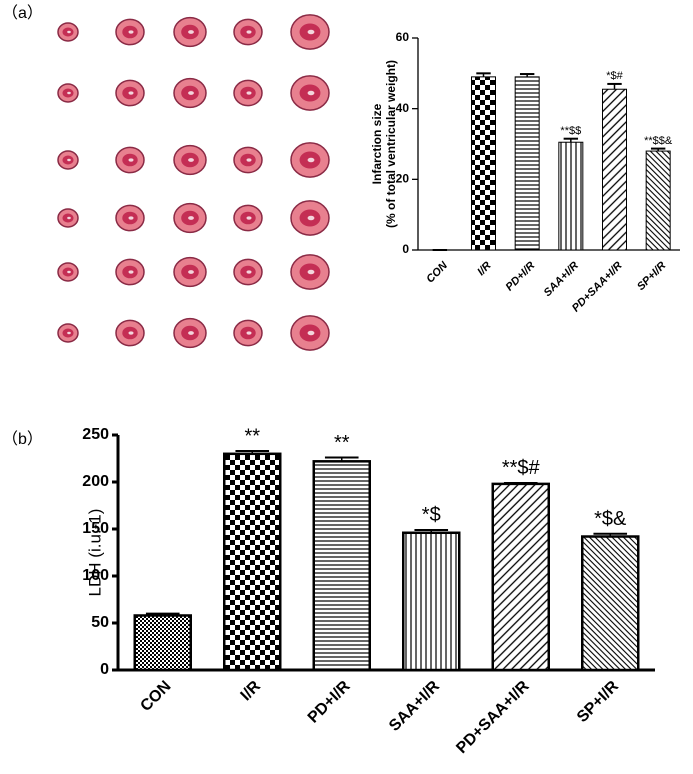 This screenshot has height=774, width=693. Describe the element at coordinates (610, 519) in the screenshot. I see `significance-label: *$&` at that location.